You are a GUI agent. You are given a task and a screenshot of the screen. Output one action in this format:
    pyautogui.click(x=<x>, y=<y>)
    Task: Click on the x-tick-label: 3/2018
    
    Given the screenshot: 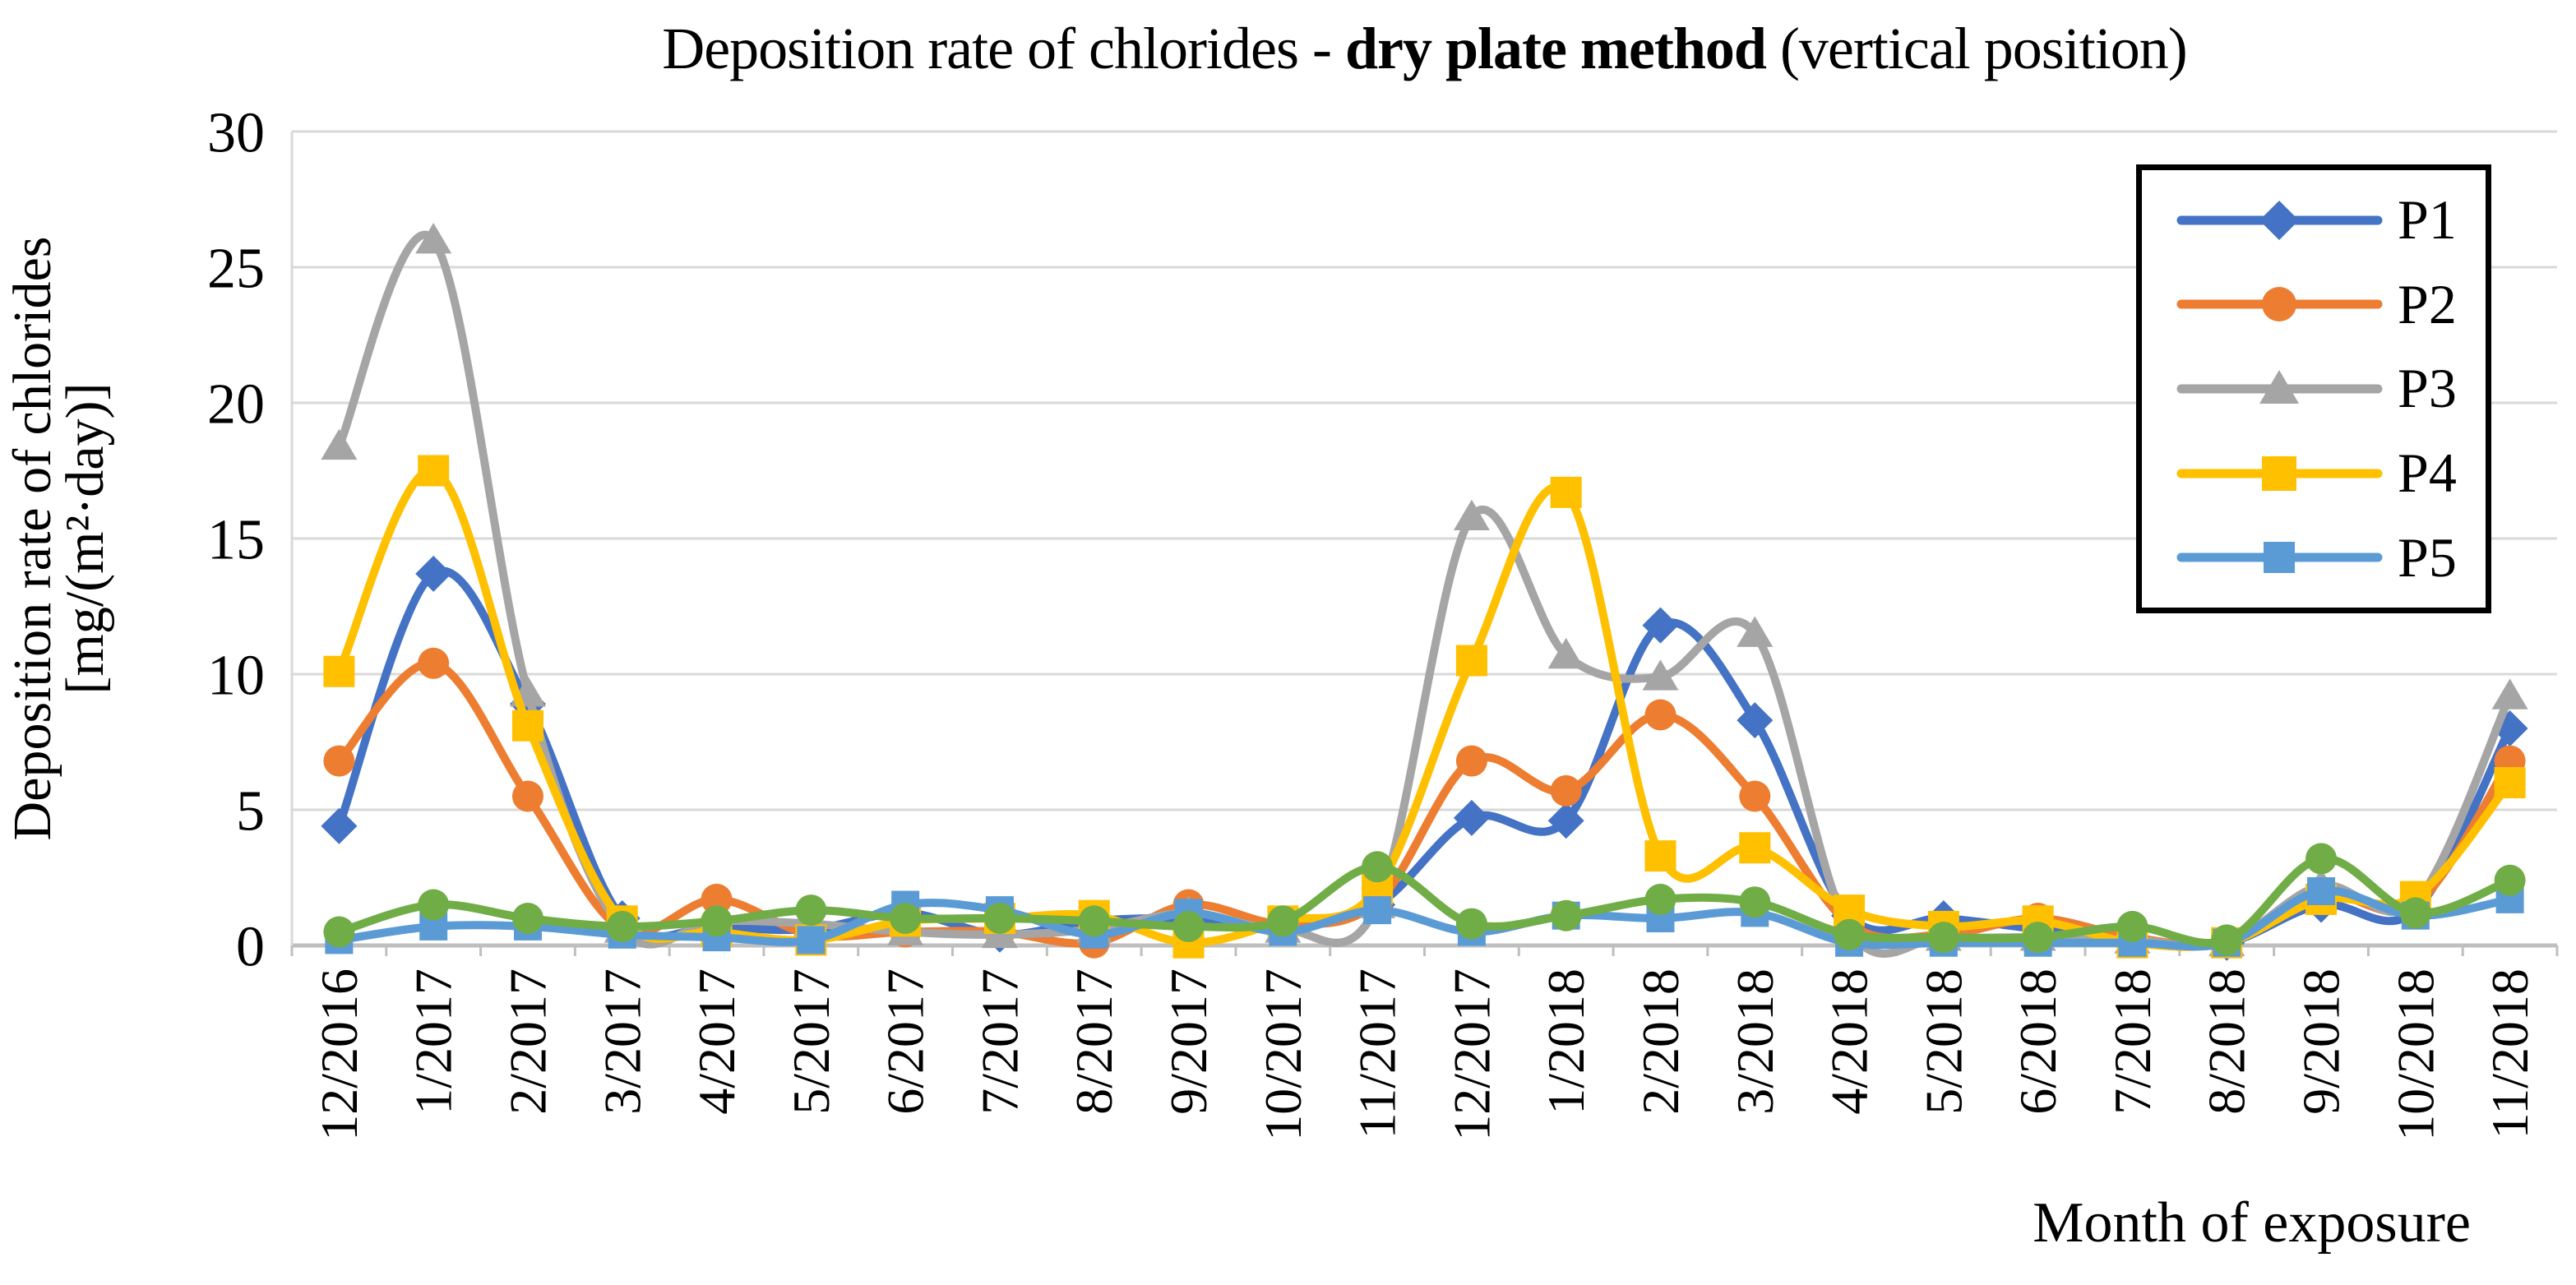 What is the action you would take?
    pyautogui.click(x=1755, y=1041)
    